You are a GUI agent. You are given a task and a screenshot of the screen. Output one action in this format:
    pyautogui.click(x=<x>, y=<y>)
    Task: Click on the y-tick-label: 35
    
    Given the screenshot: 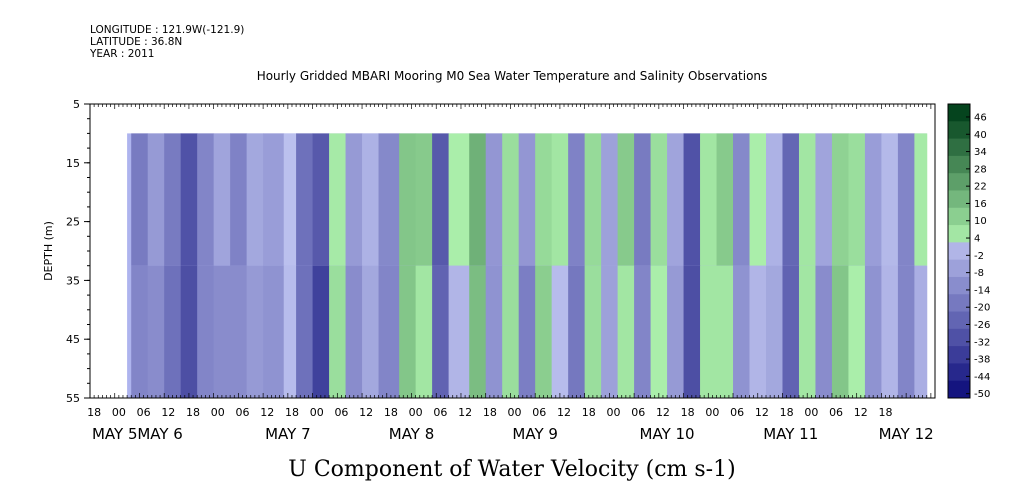 What is the action you would take?
    pyautogui.click(x=73, y=280)
    